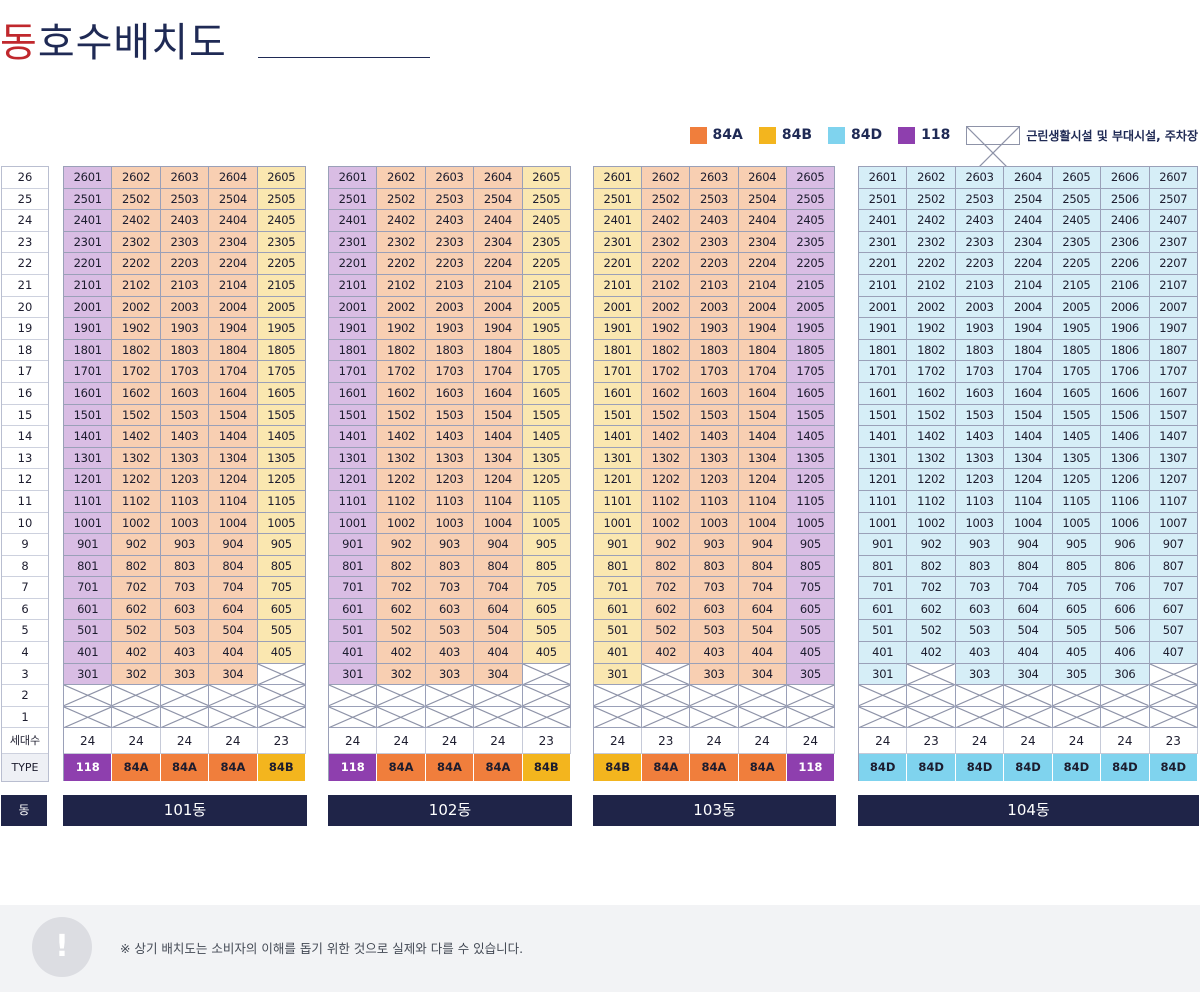 This screenshot has width=1200, height=992. What do you see at coordinates (618, 480) in the screenshot?
I see `unit-cell: 1201` at bounding box center [618, 480].